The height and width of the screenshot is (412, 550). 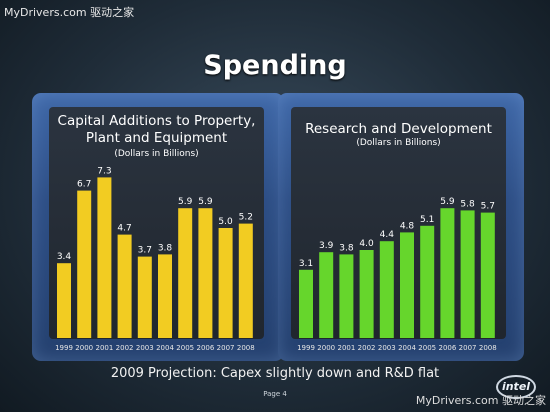 What do you see at coordinates (516, 387) in the screenshot?
I see `intel-logo: intel` at bounding box center [516, 387].